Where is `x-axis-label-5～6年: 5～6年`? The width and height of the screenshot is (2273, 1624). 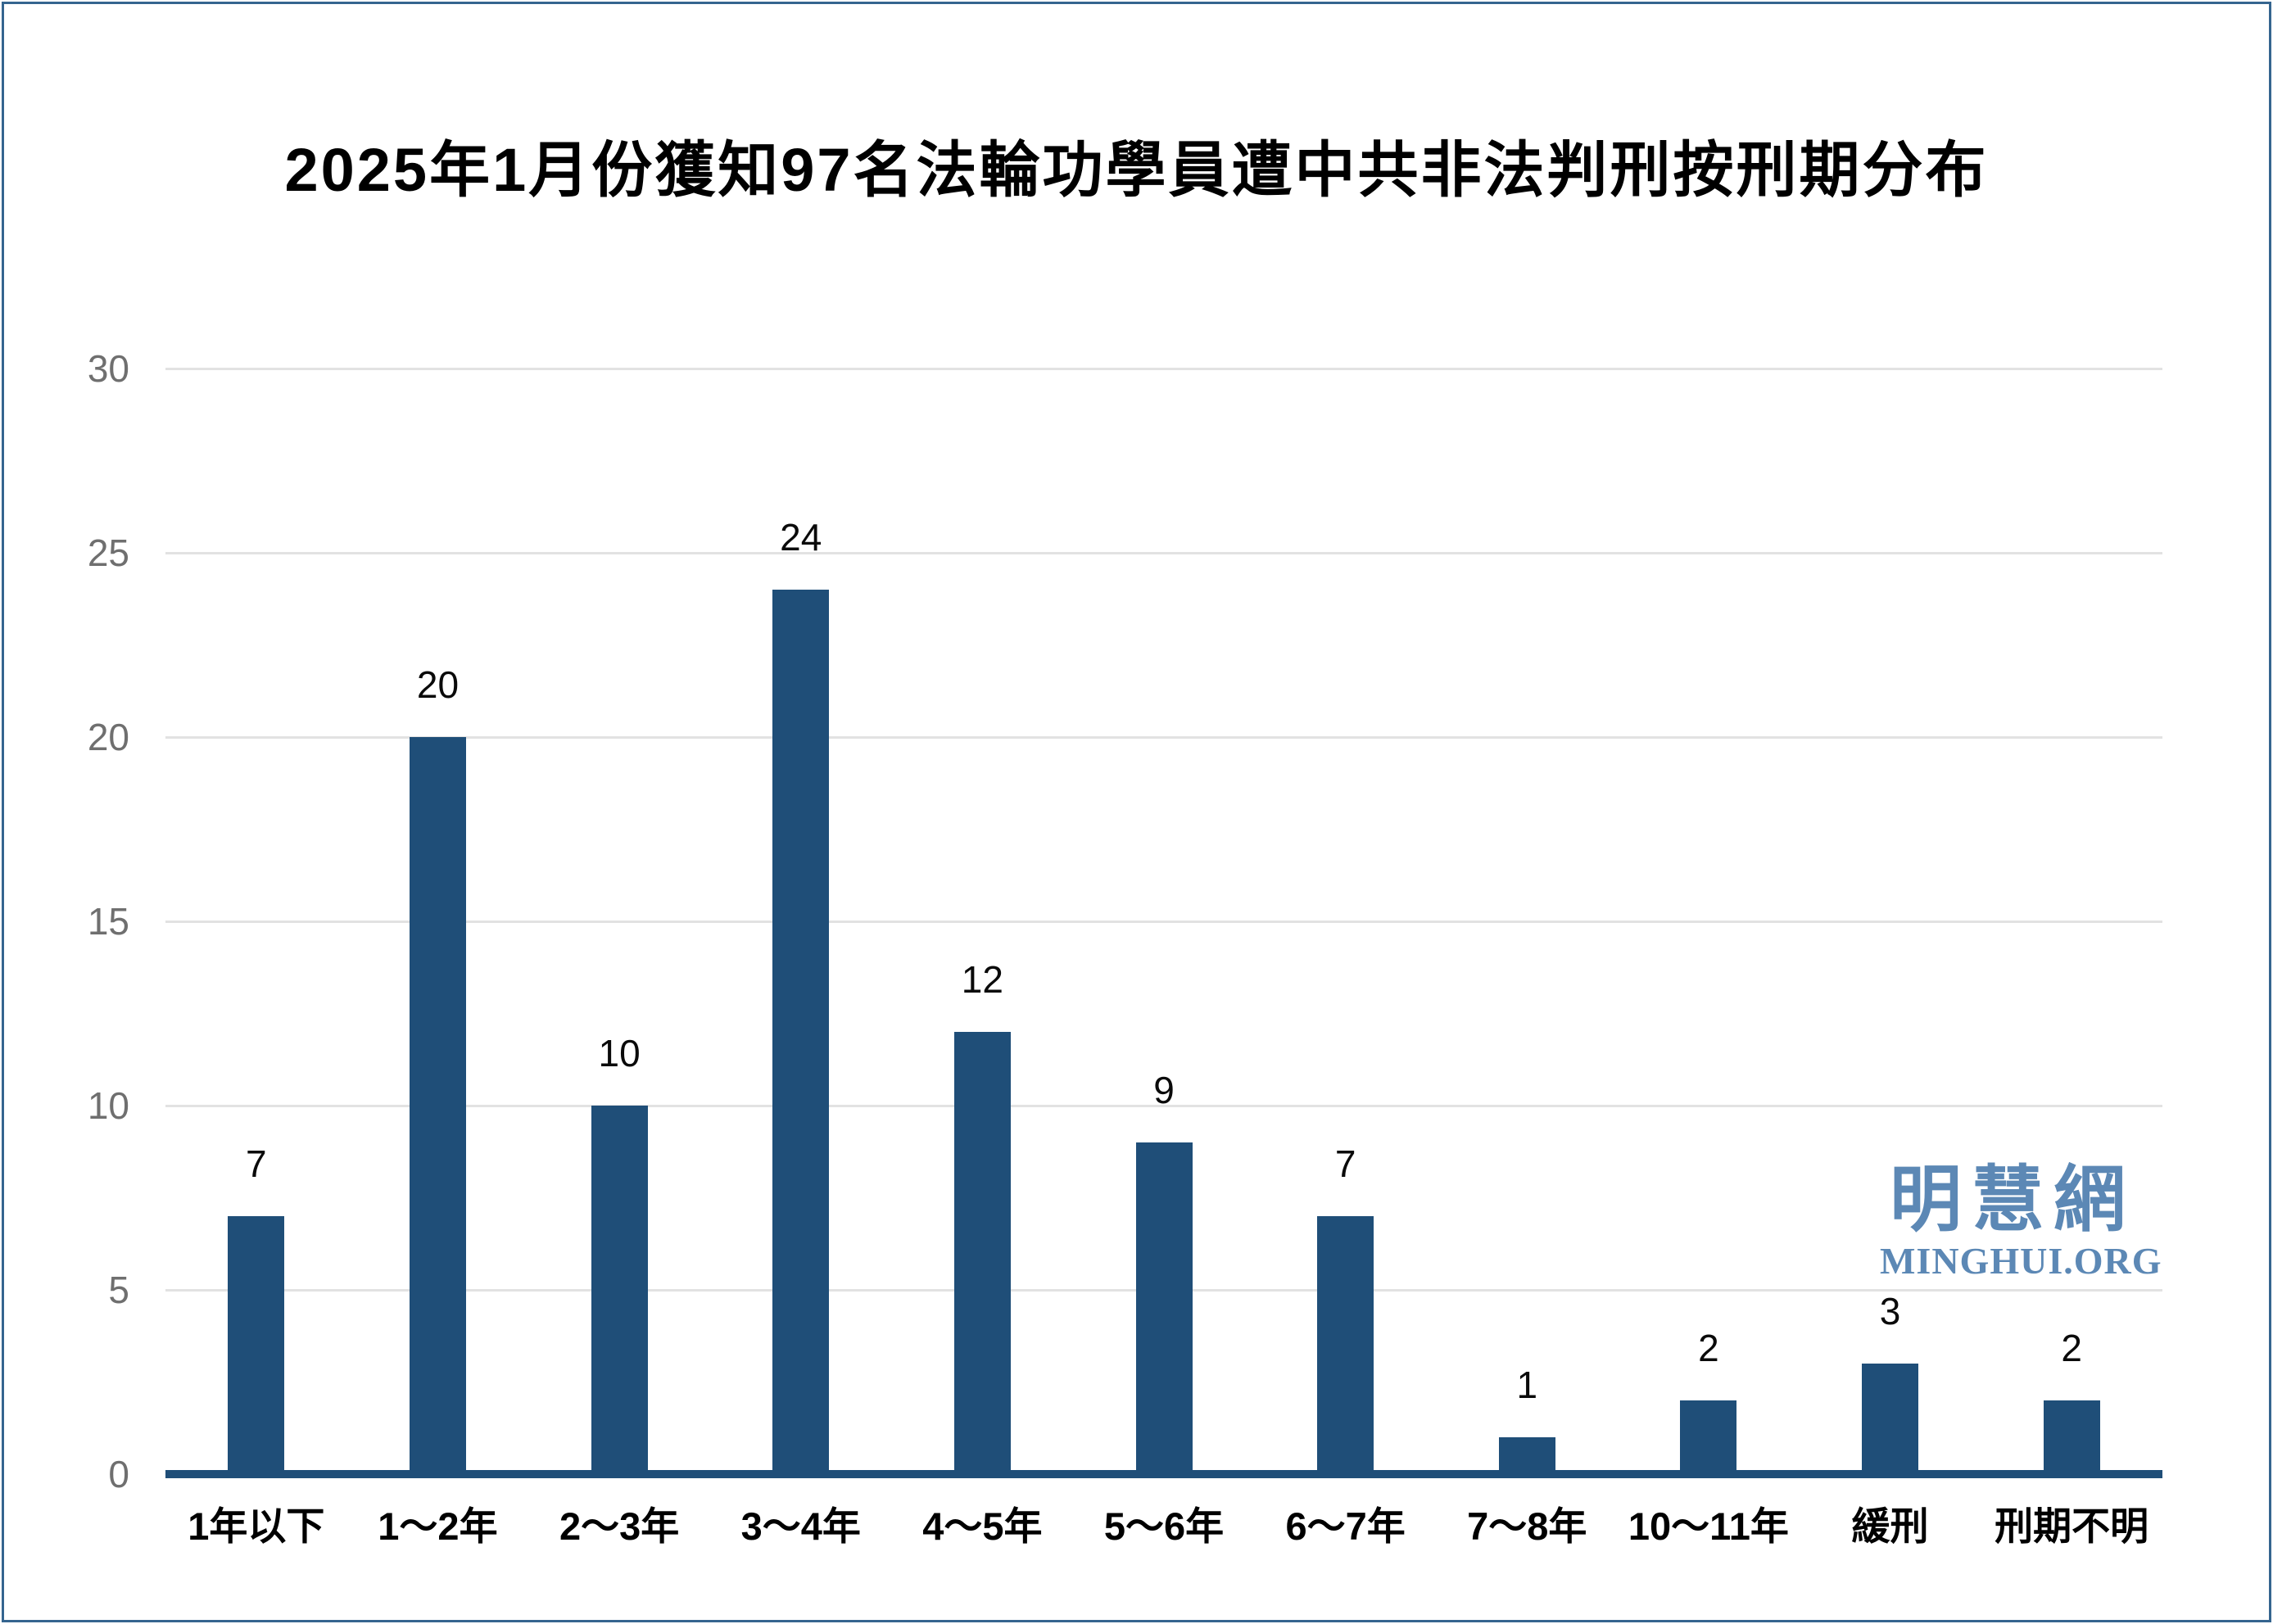
x-axis-label-5～6年: 5～6年 is located at coordinates (1164, 1526).